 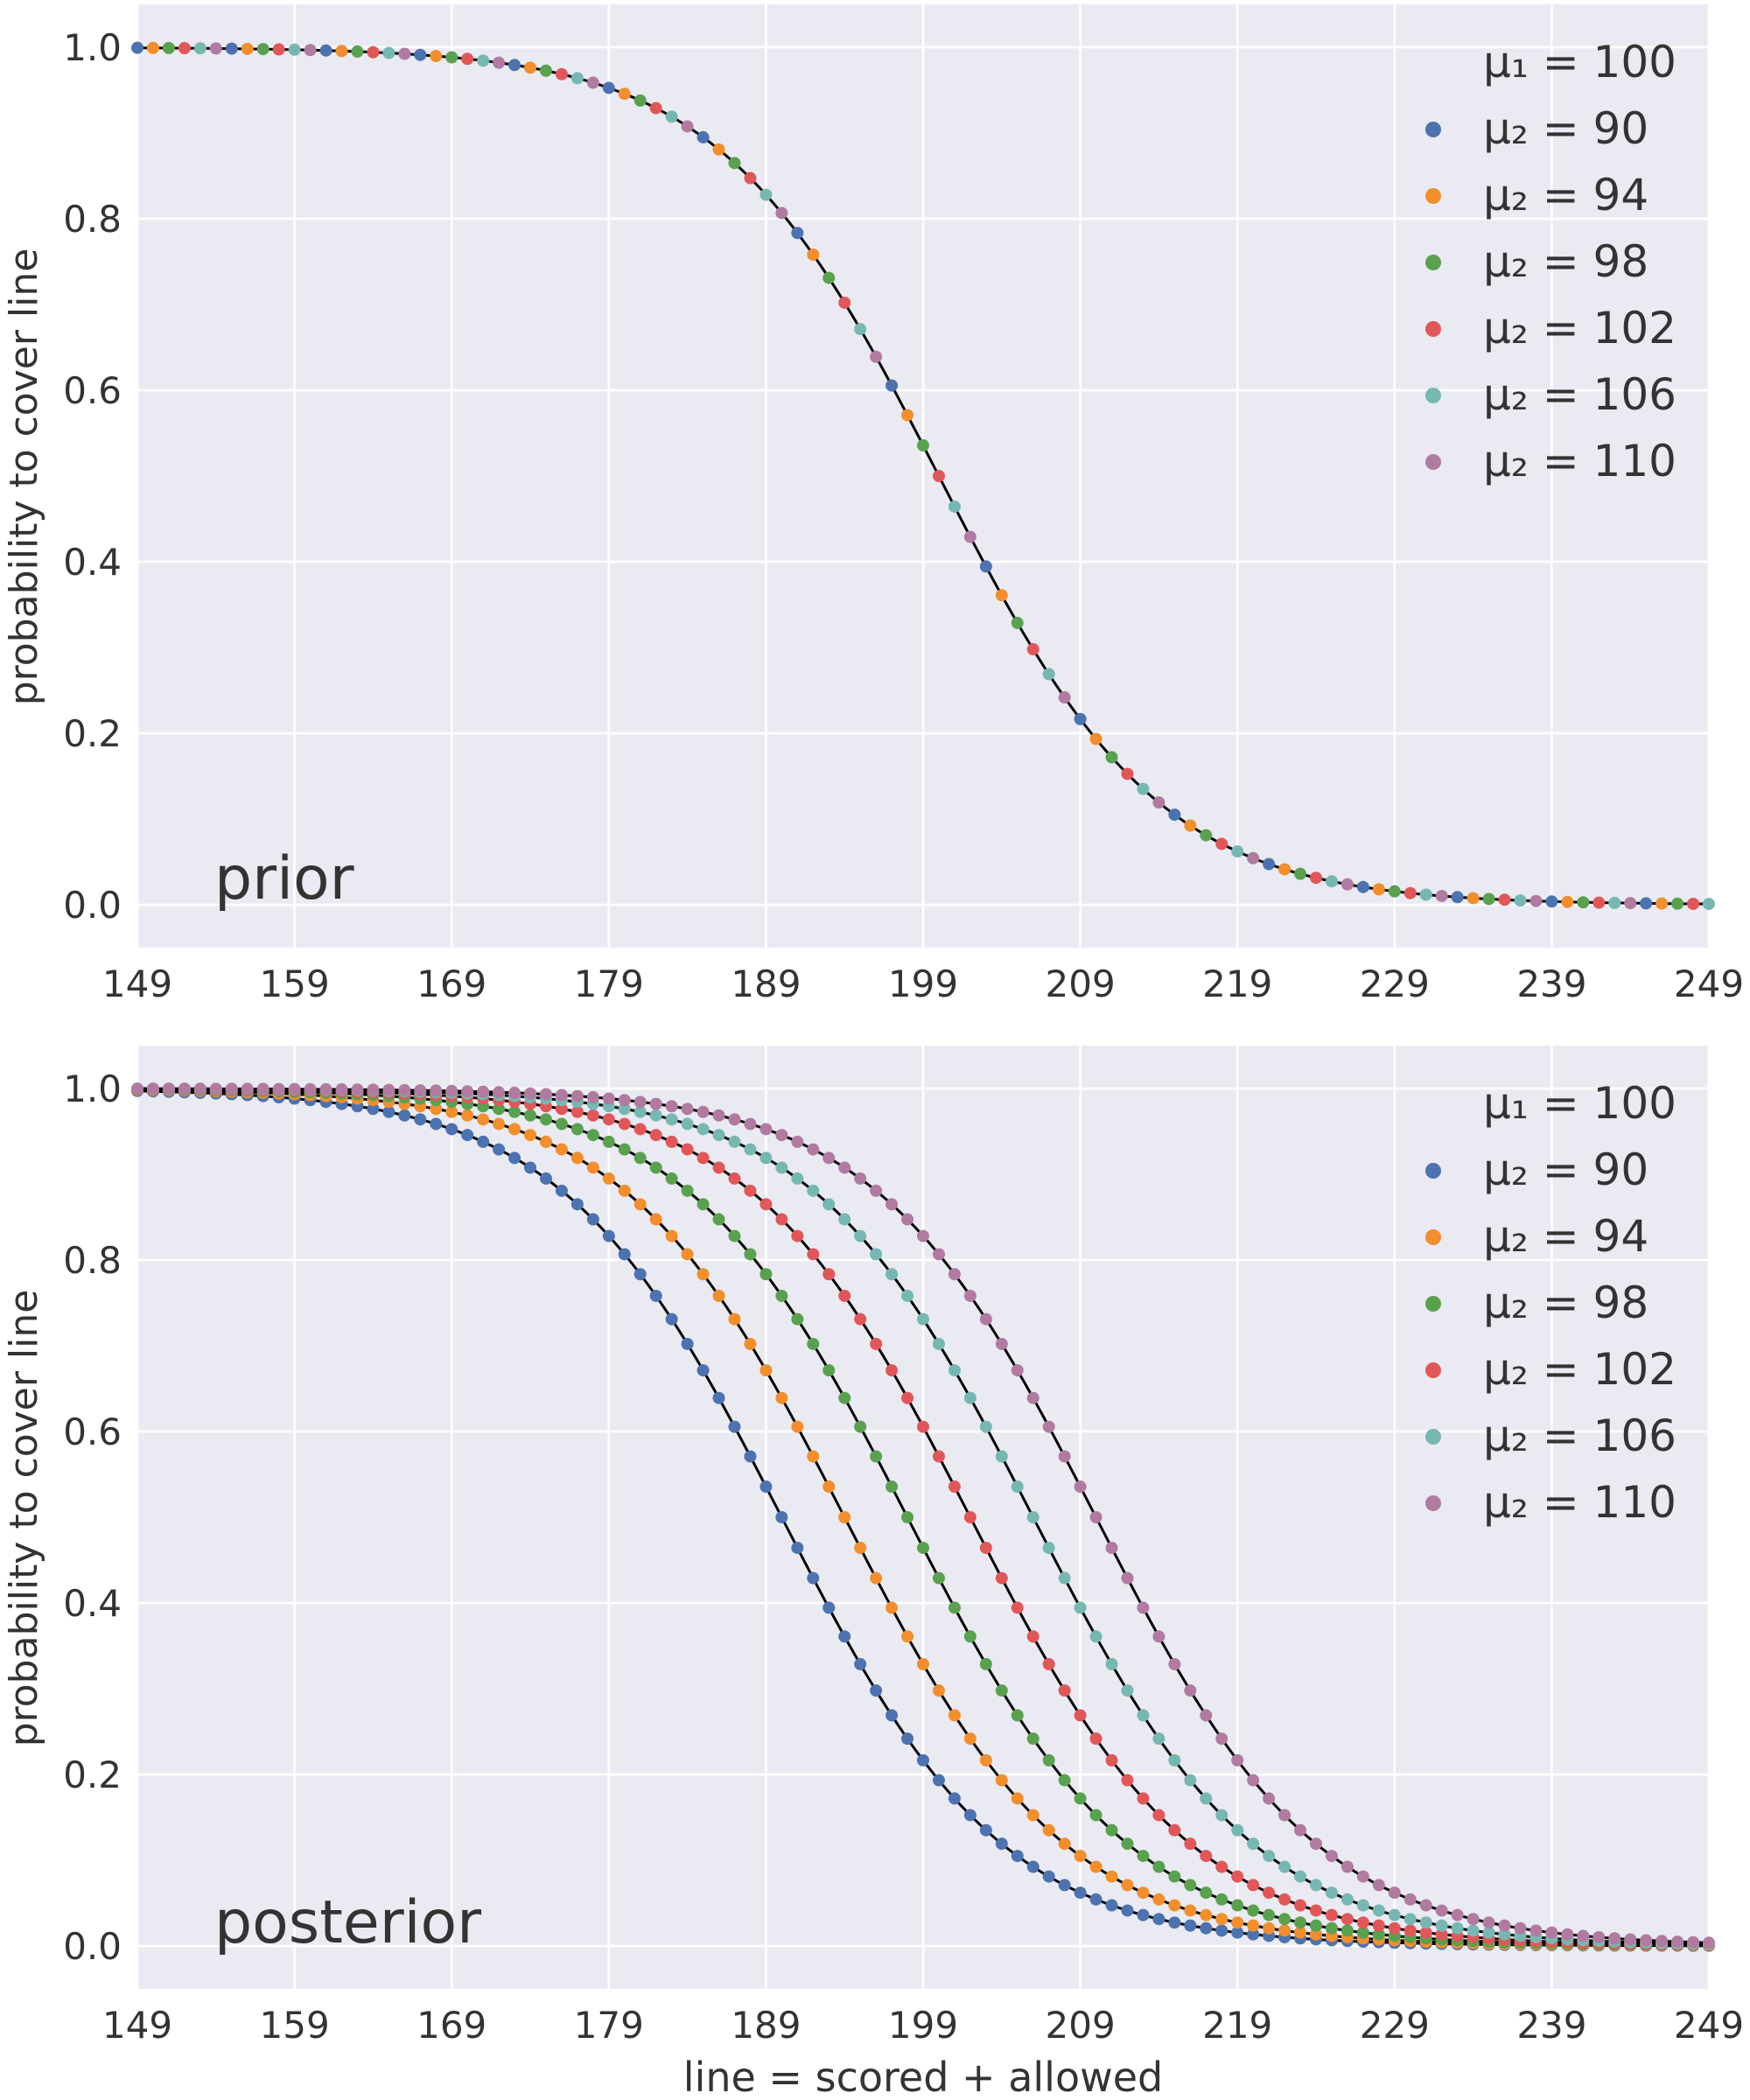 What do you see at coordinates (923, 983) in the screenshot?
I see `prior-x-tick-labels: 149 159 169 179 189 199 209 219 229 239 249` at bounding box center [923, 983].